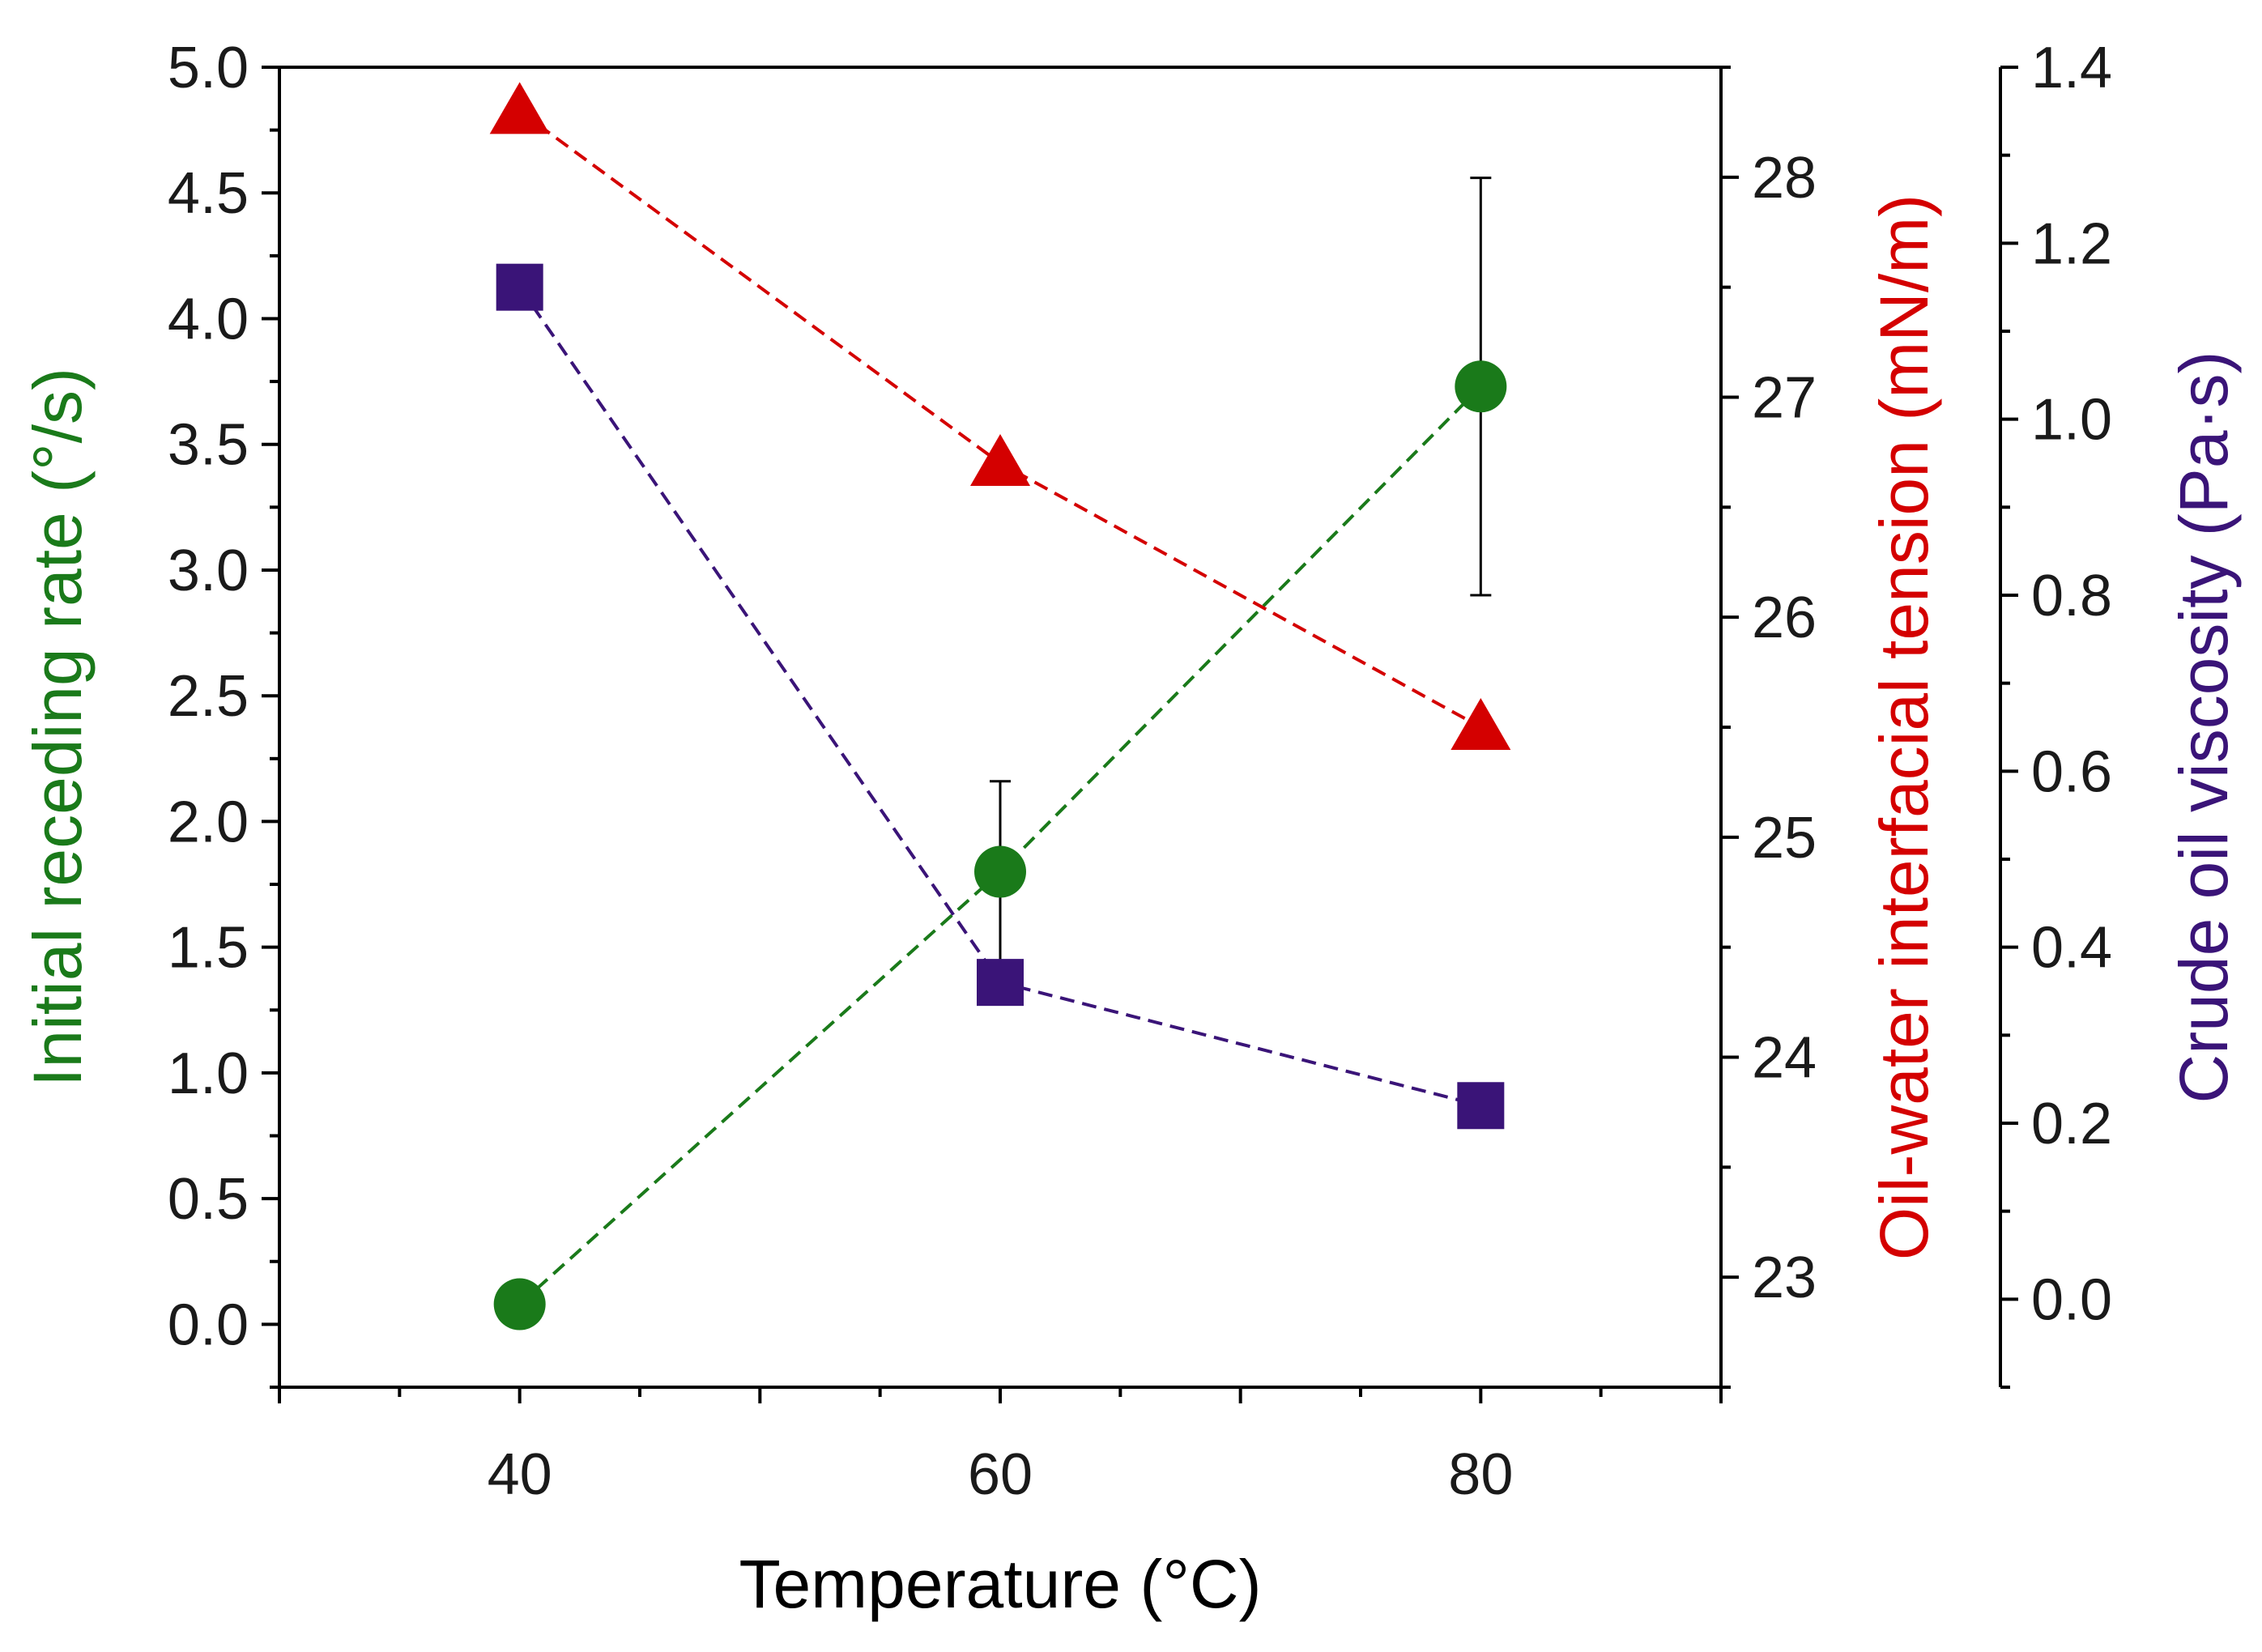  I want to click on right1-tick-label: 23, so click(1785, 1277).